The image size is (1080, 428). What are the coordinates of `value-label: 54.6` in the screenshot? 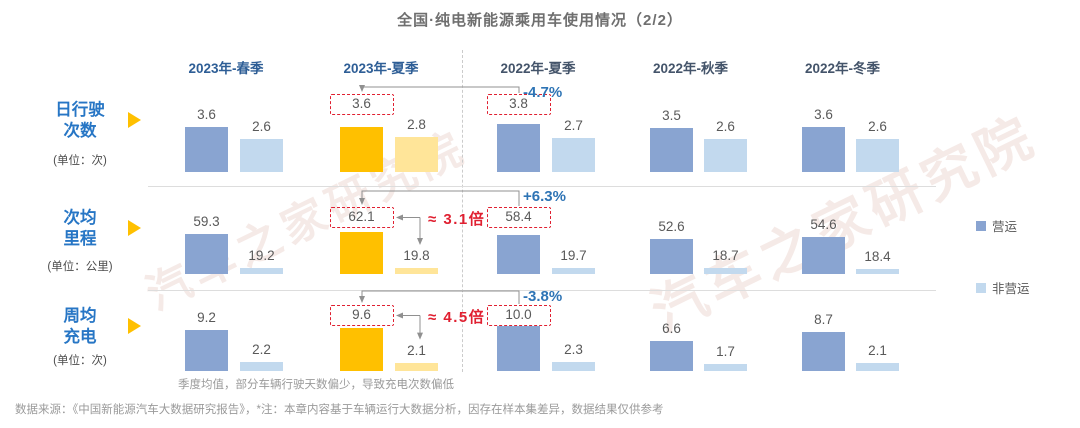 It's located at (823, 225).